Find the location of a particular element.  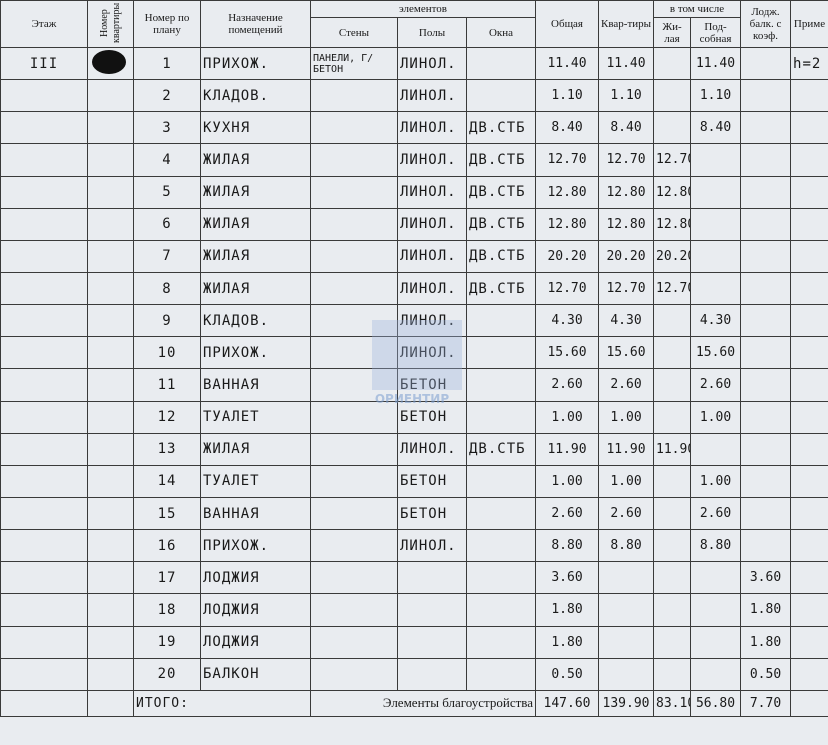

watermark: ОРИЕНТИР is located at coordinates (412, 399).